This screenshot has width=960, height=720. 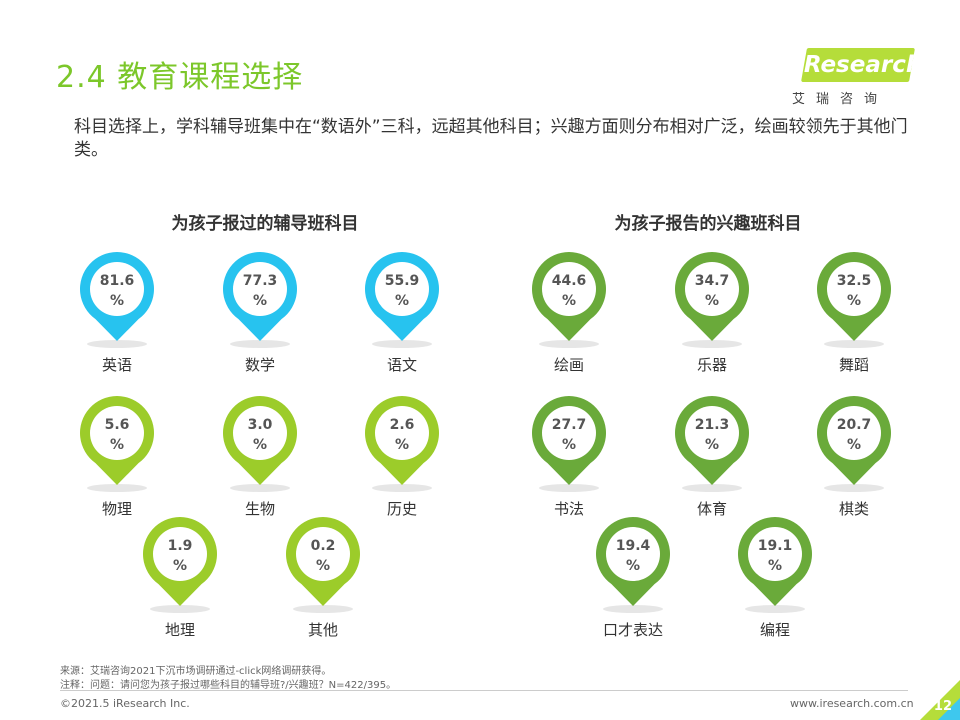 I want to click on pin-0-1: 77.3% 数学, so click(x=260, y=312).